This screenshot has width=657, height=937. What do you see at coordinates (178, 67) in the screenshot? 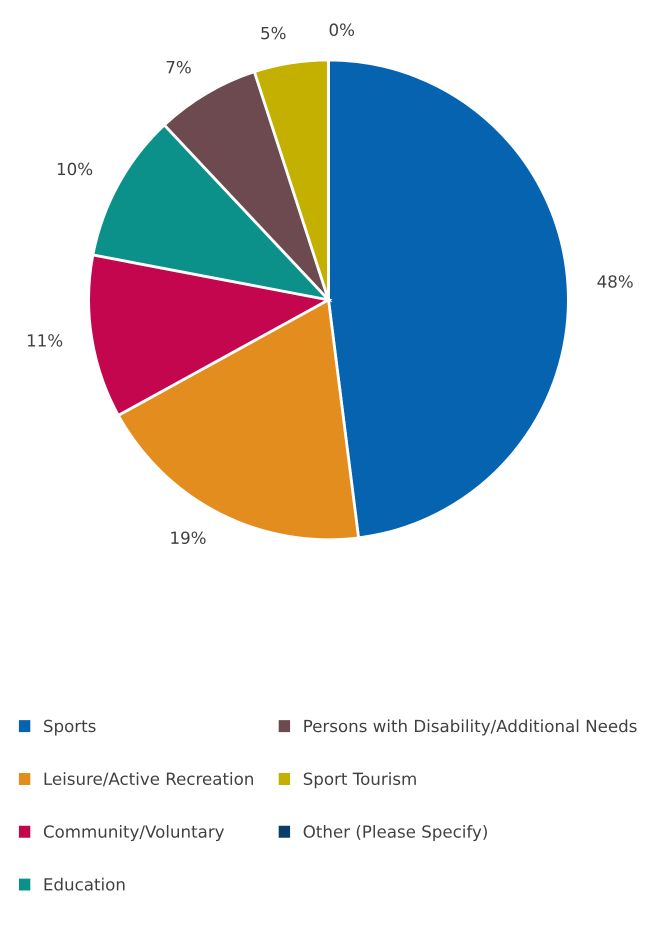
I see `data-label: 7%` at bounding box center [178, 67].